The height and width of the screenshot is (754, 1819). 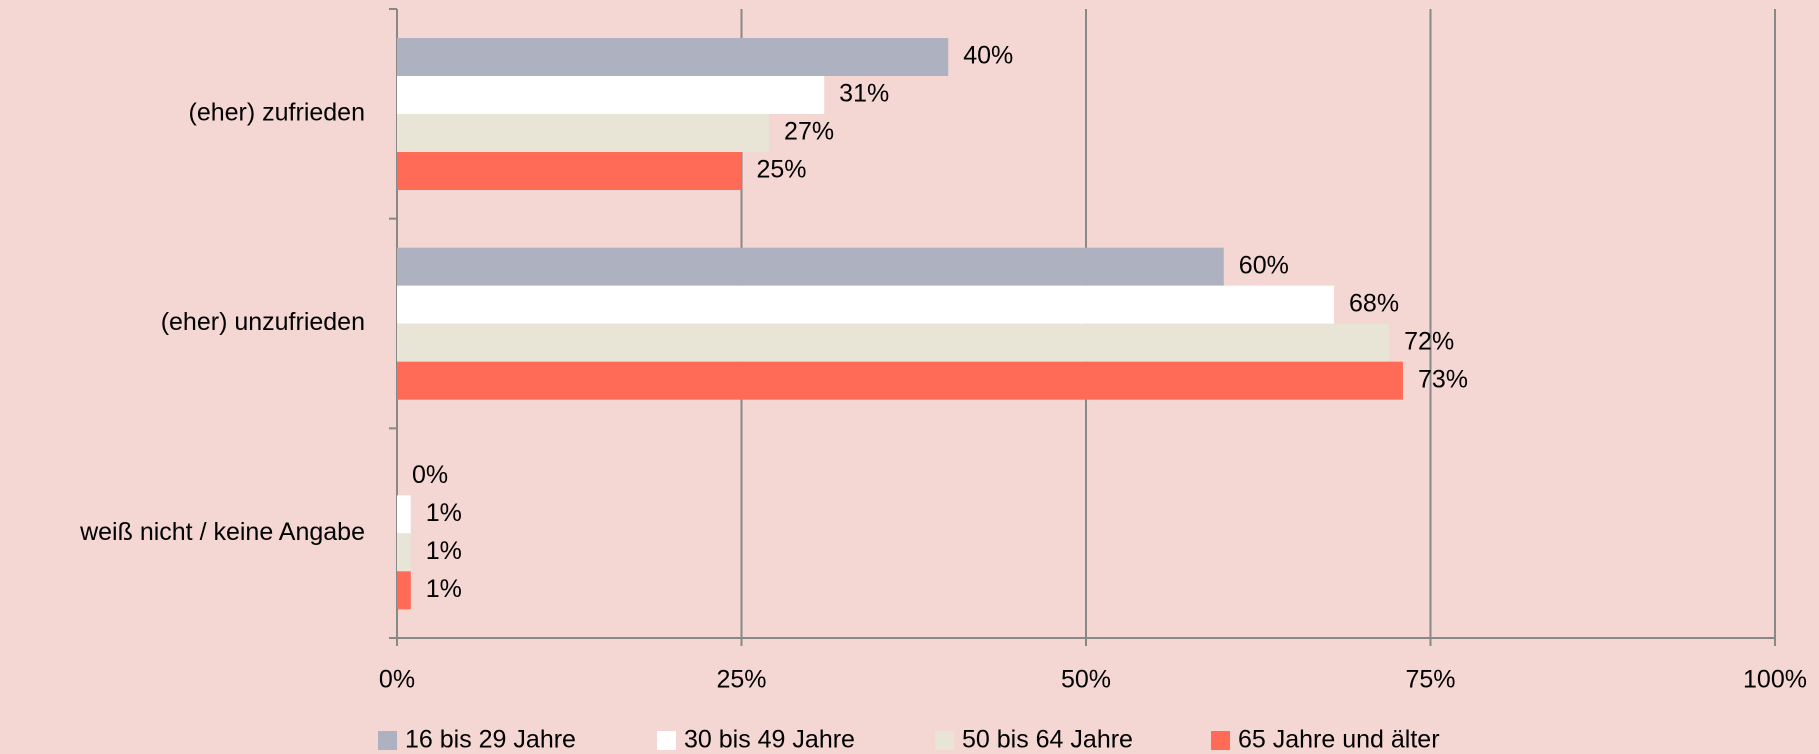 What do you see at coordinates (490, 740) in the screenshot?
I see `legend-label: 16 bis 29 Jahre` at bounding box center [490, 740].